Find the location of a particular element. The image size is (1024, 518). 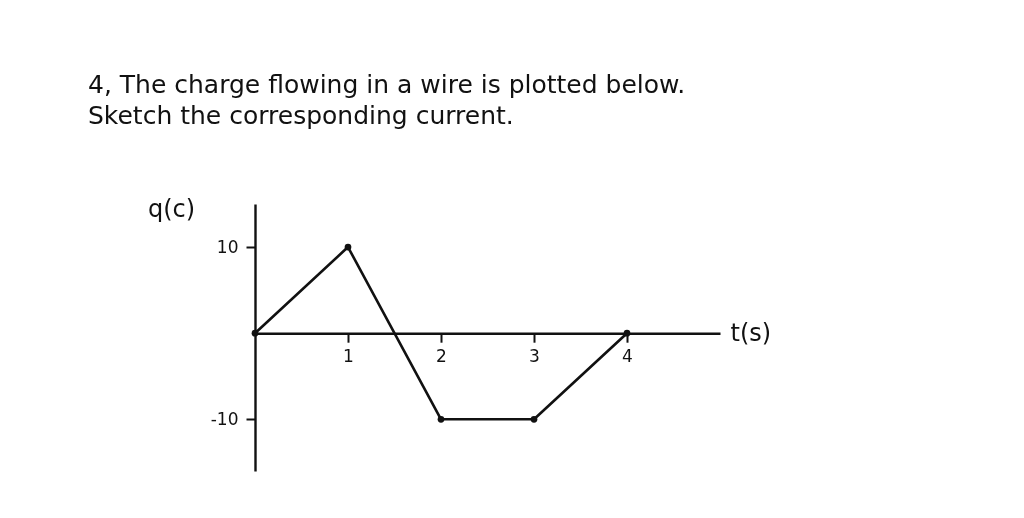

x-axis-title: t(s) is located at coordinates (751, 332).